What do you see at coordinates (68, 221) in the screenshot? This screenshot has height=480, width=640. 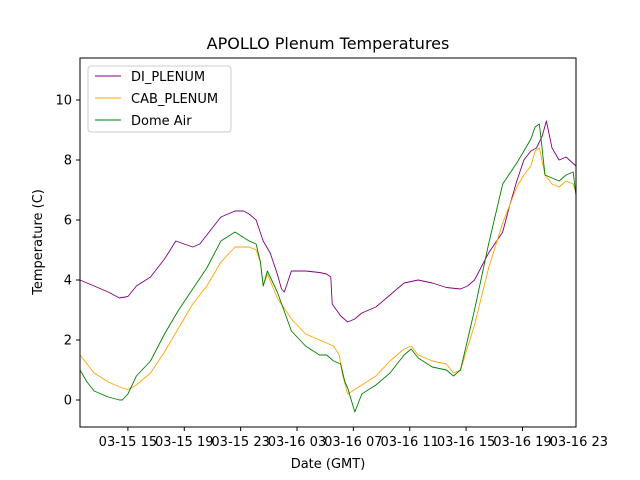 I see `y-tick-label: 6` at bounding box center [68, 221].